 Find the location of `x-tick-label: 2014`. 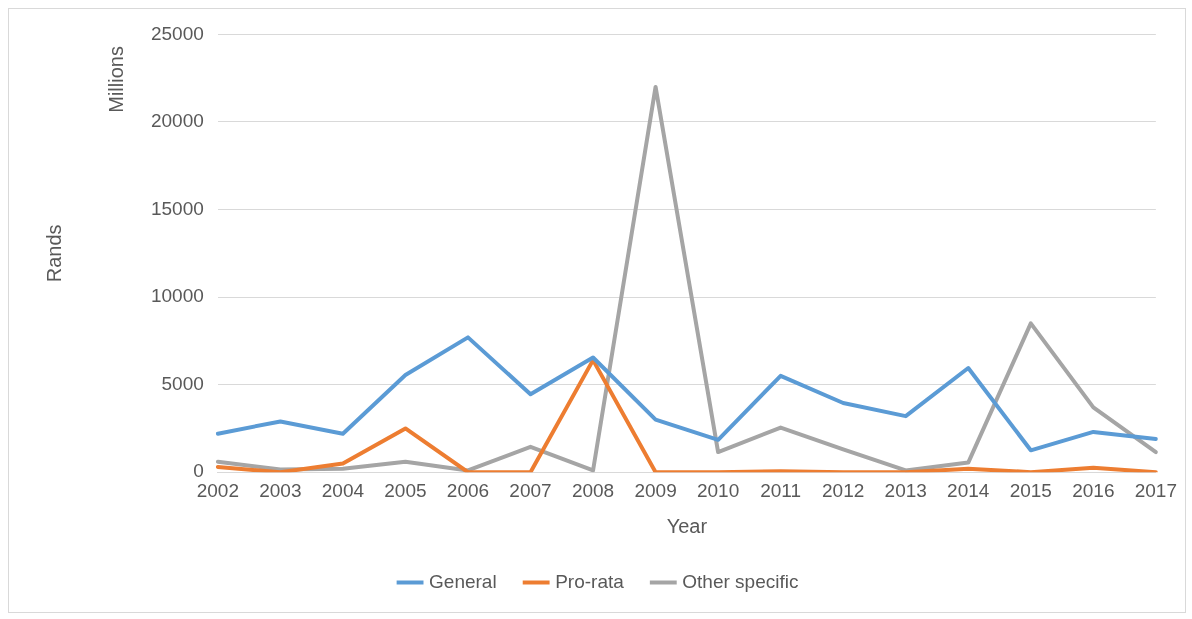

x-tick-label: 2014 is located at coordinates (968, 490).